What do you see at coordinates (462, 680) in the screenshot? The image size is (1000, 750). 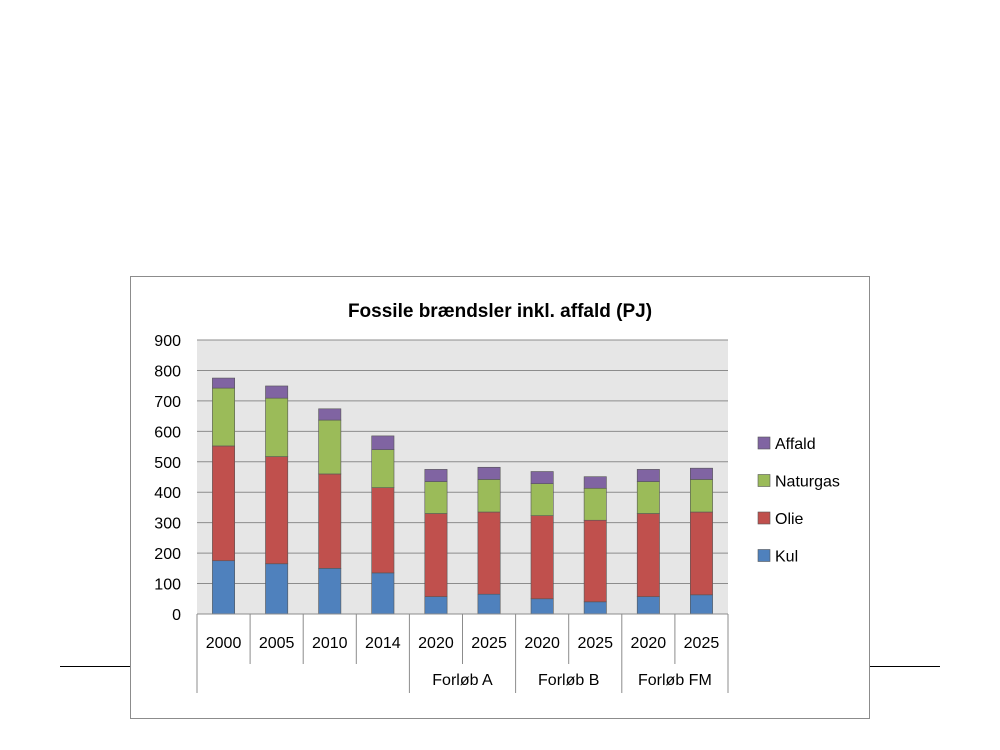 I see `x-group-label: Forløb A` at bounding box center [462, 680].